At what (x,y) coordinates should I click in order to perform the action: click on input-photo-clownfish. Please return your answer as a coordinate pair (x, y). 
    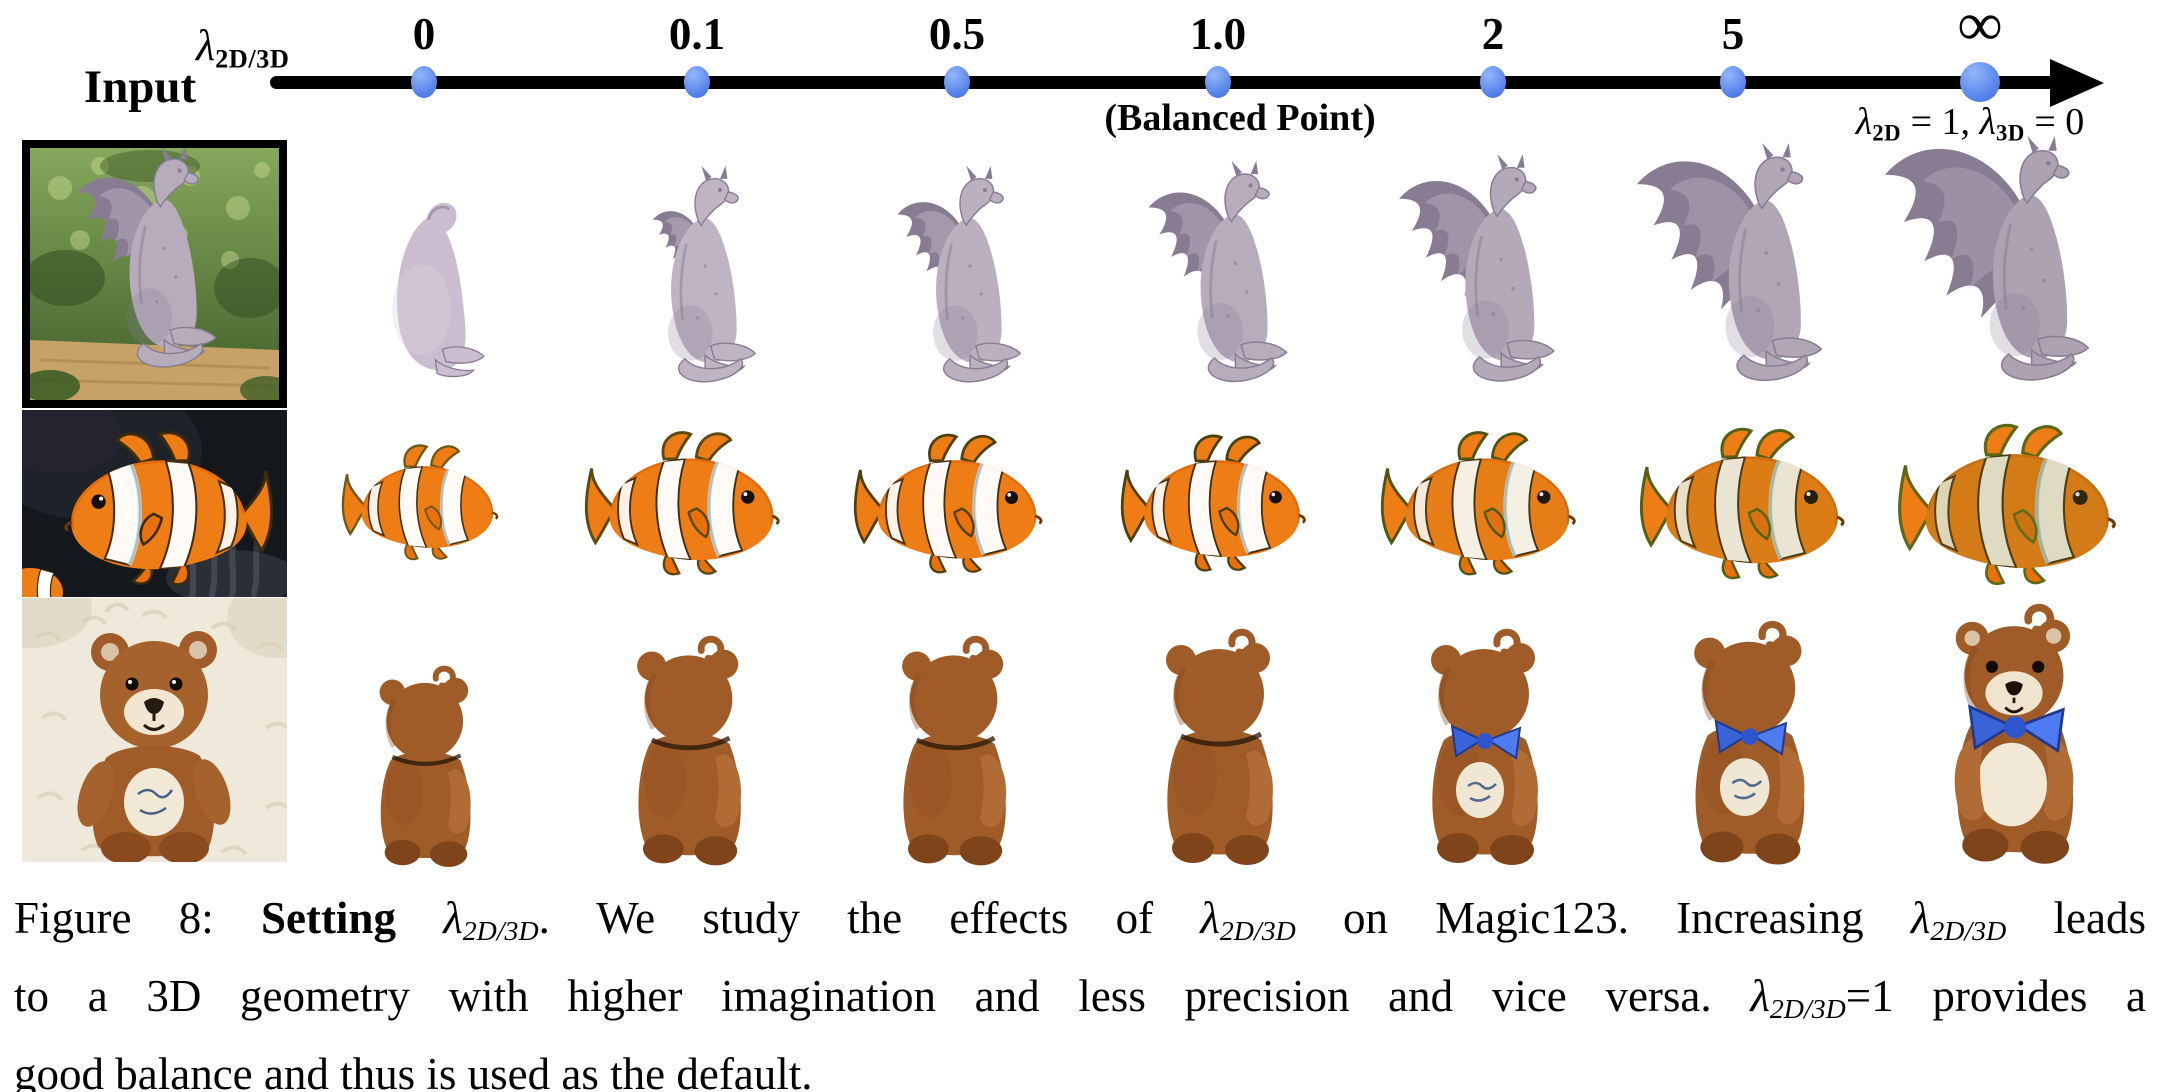
    Looking at the image, I should click on (154, 503).